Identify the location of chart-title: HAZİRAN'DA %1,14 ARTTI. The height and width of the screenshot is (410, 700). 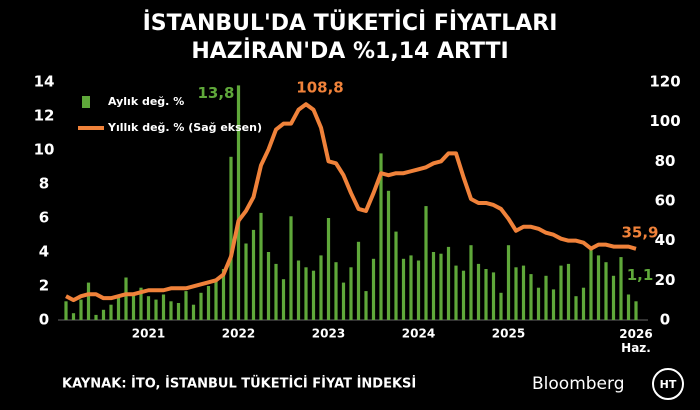
(349, 51).